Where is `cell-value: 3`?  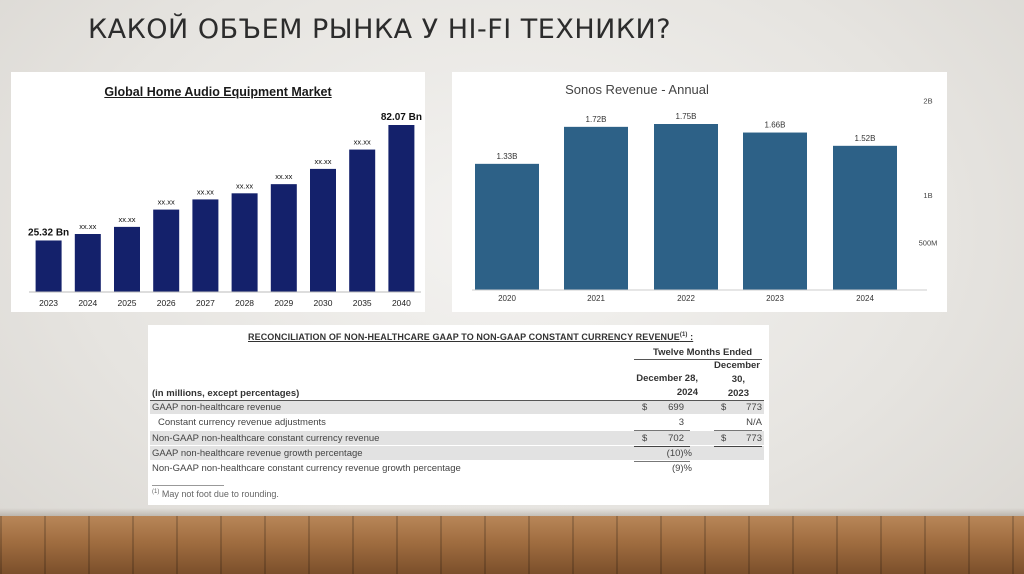 cell-value: 3 is located at coordinates (681, 422).